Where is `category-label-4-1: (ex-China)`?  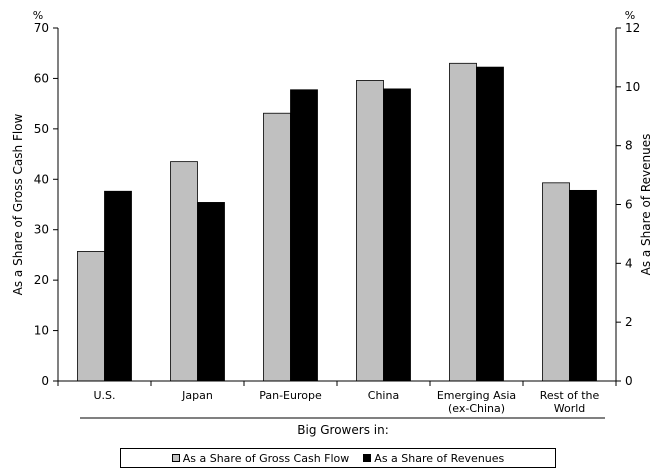 category-label-4-1: (ex-China) is located at coordinates (476, 408).